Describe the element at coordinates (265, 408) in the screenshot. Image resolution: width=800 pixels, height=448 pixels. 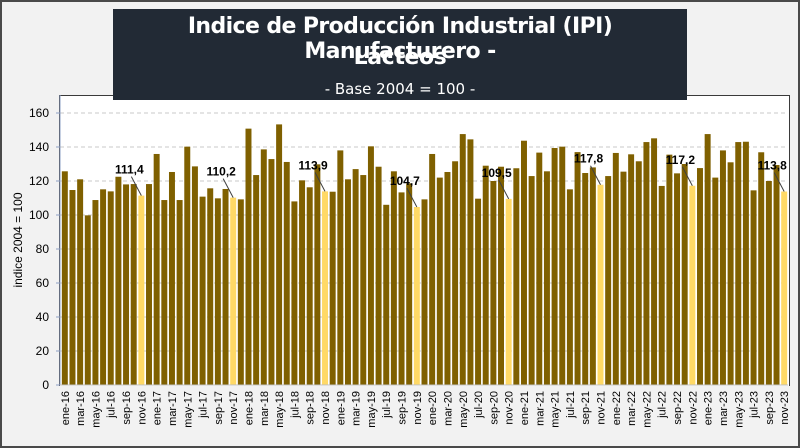
I see `x-tick-label: mar-18` at that location.